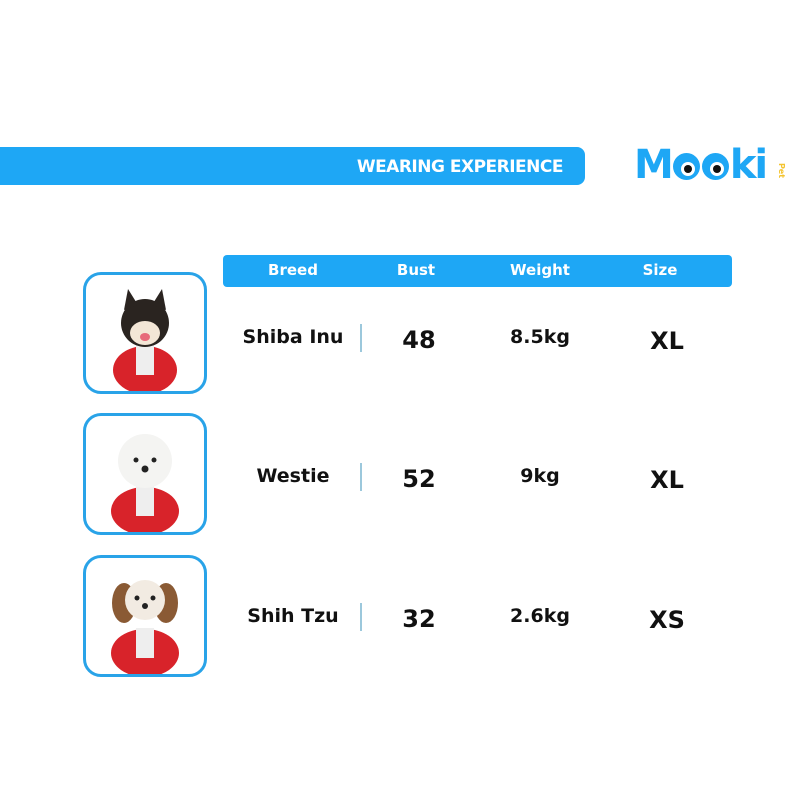 The width and height of the screenshot is (800, 800). I want to click on shih-tzu-photo, so click(145, 616).